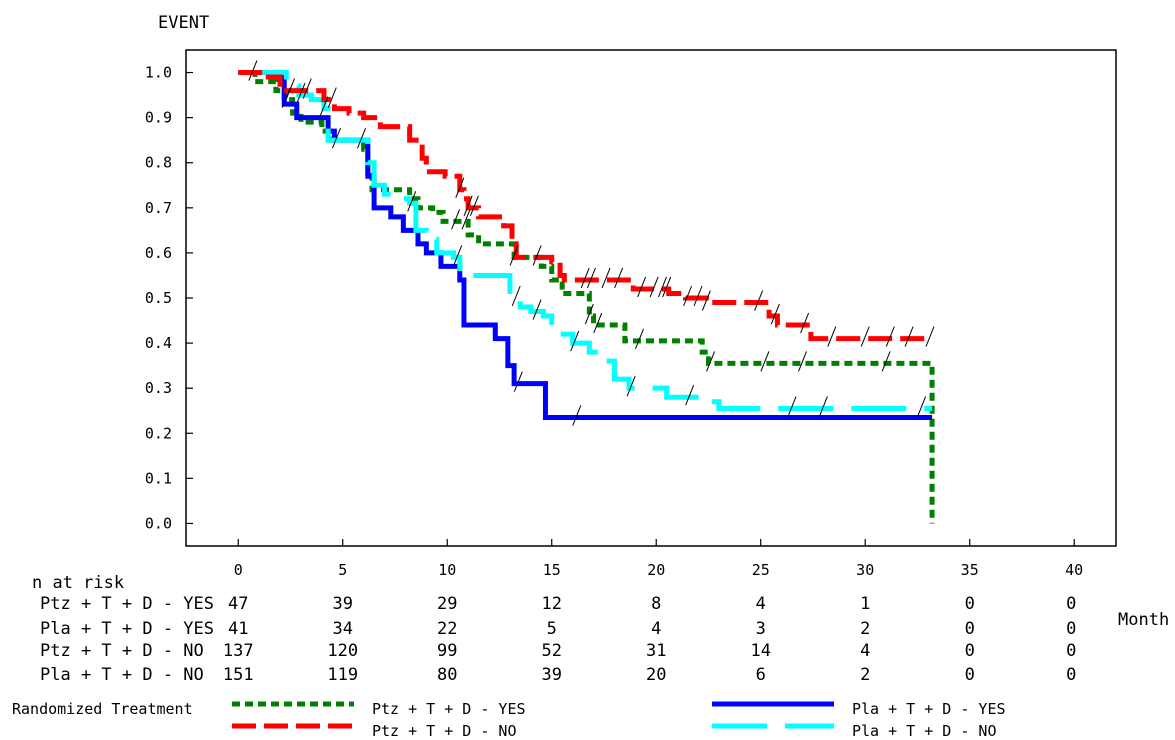  I want to click on y-tick-label: 0.8, so click(158, 163).